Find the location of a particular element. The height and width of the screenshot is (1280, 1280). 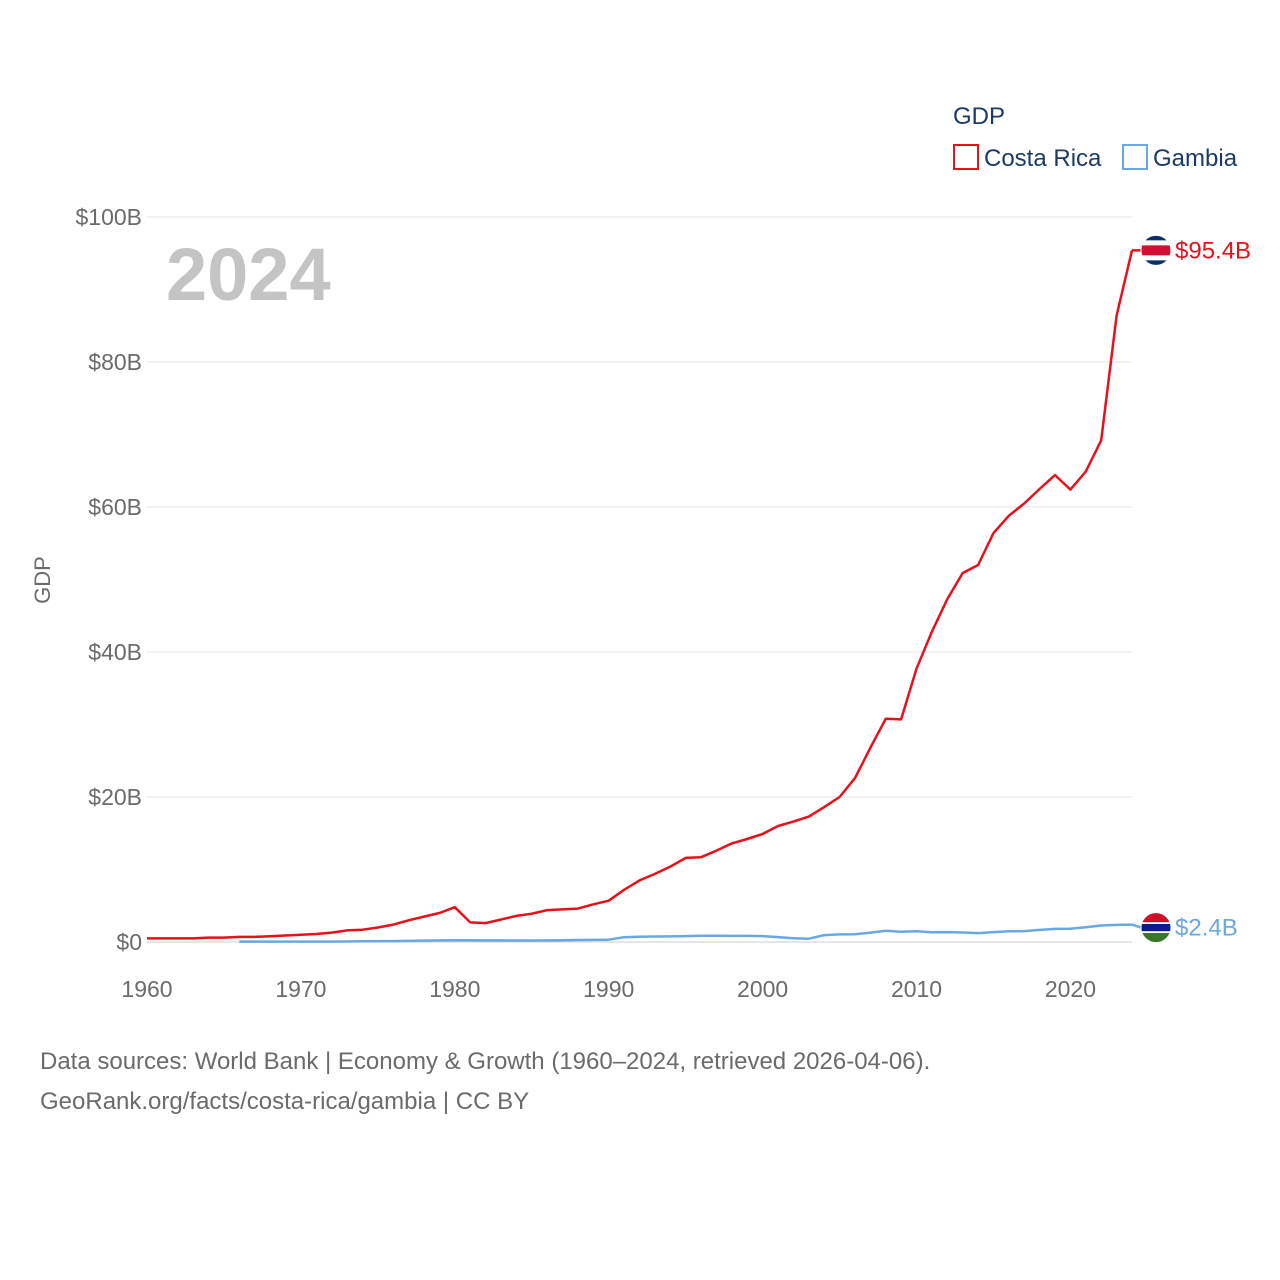

y-tick-label: $100B is located at coordinates (108, 217).